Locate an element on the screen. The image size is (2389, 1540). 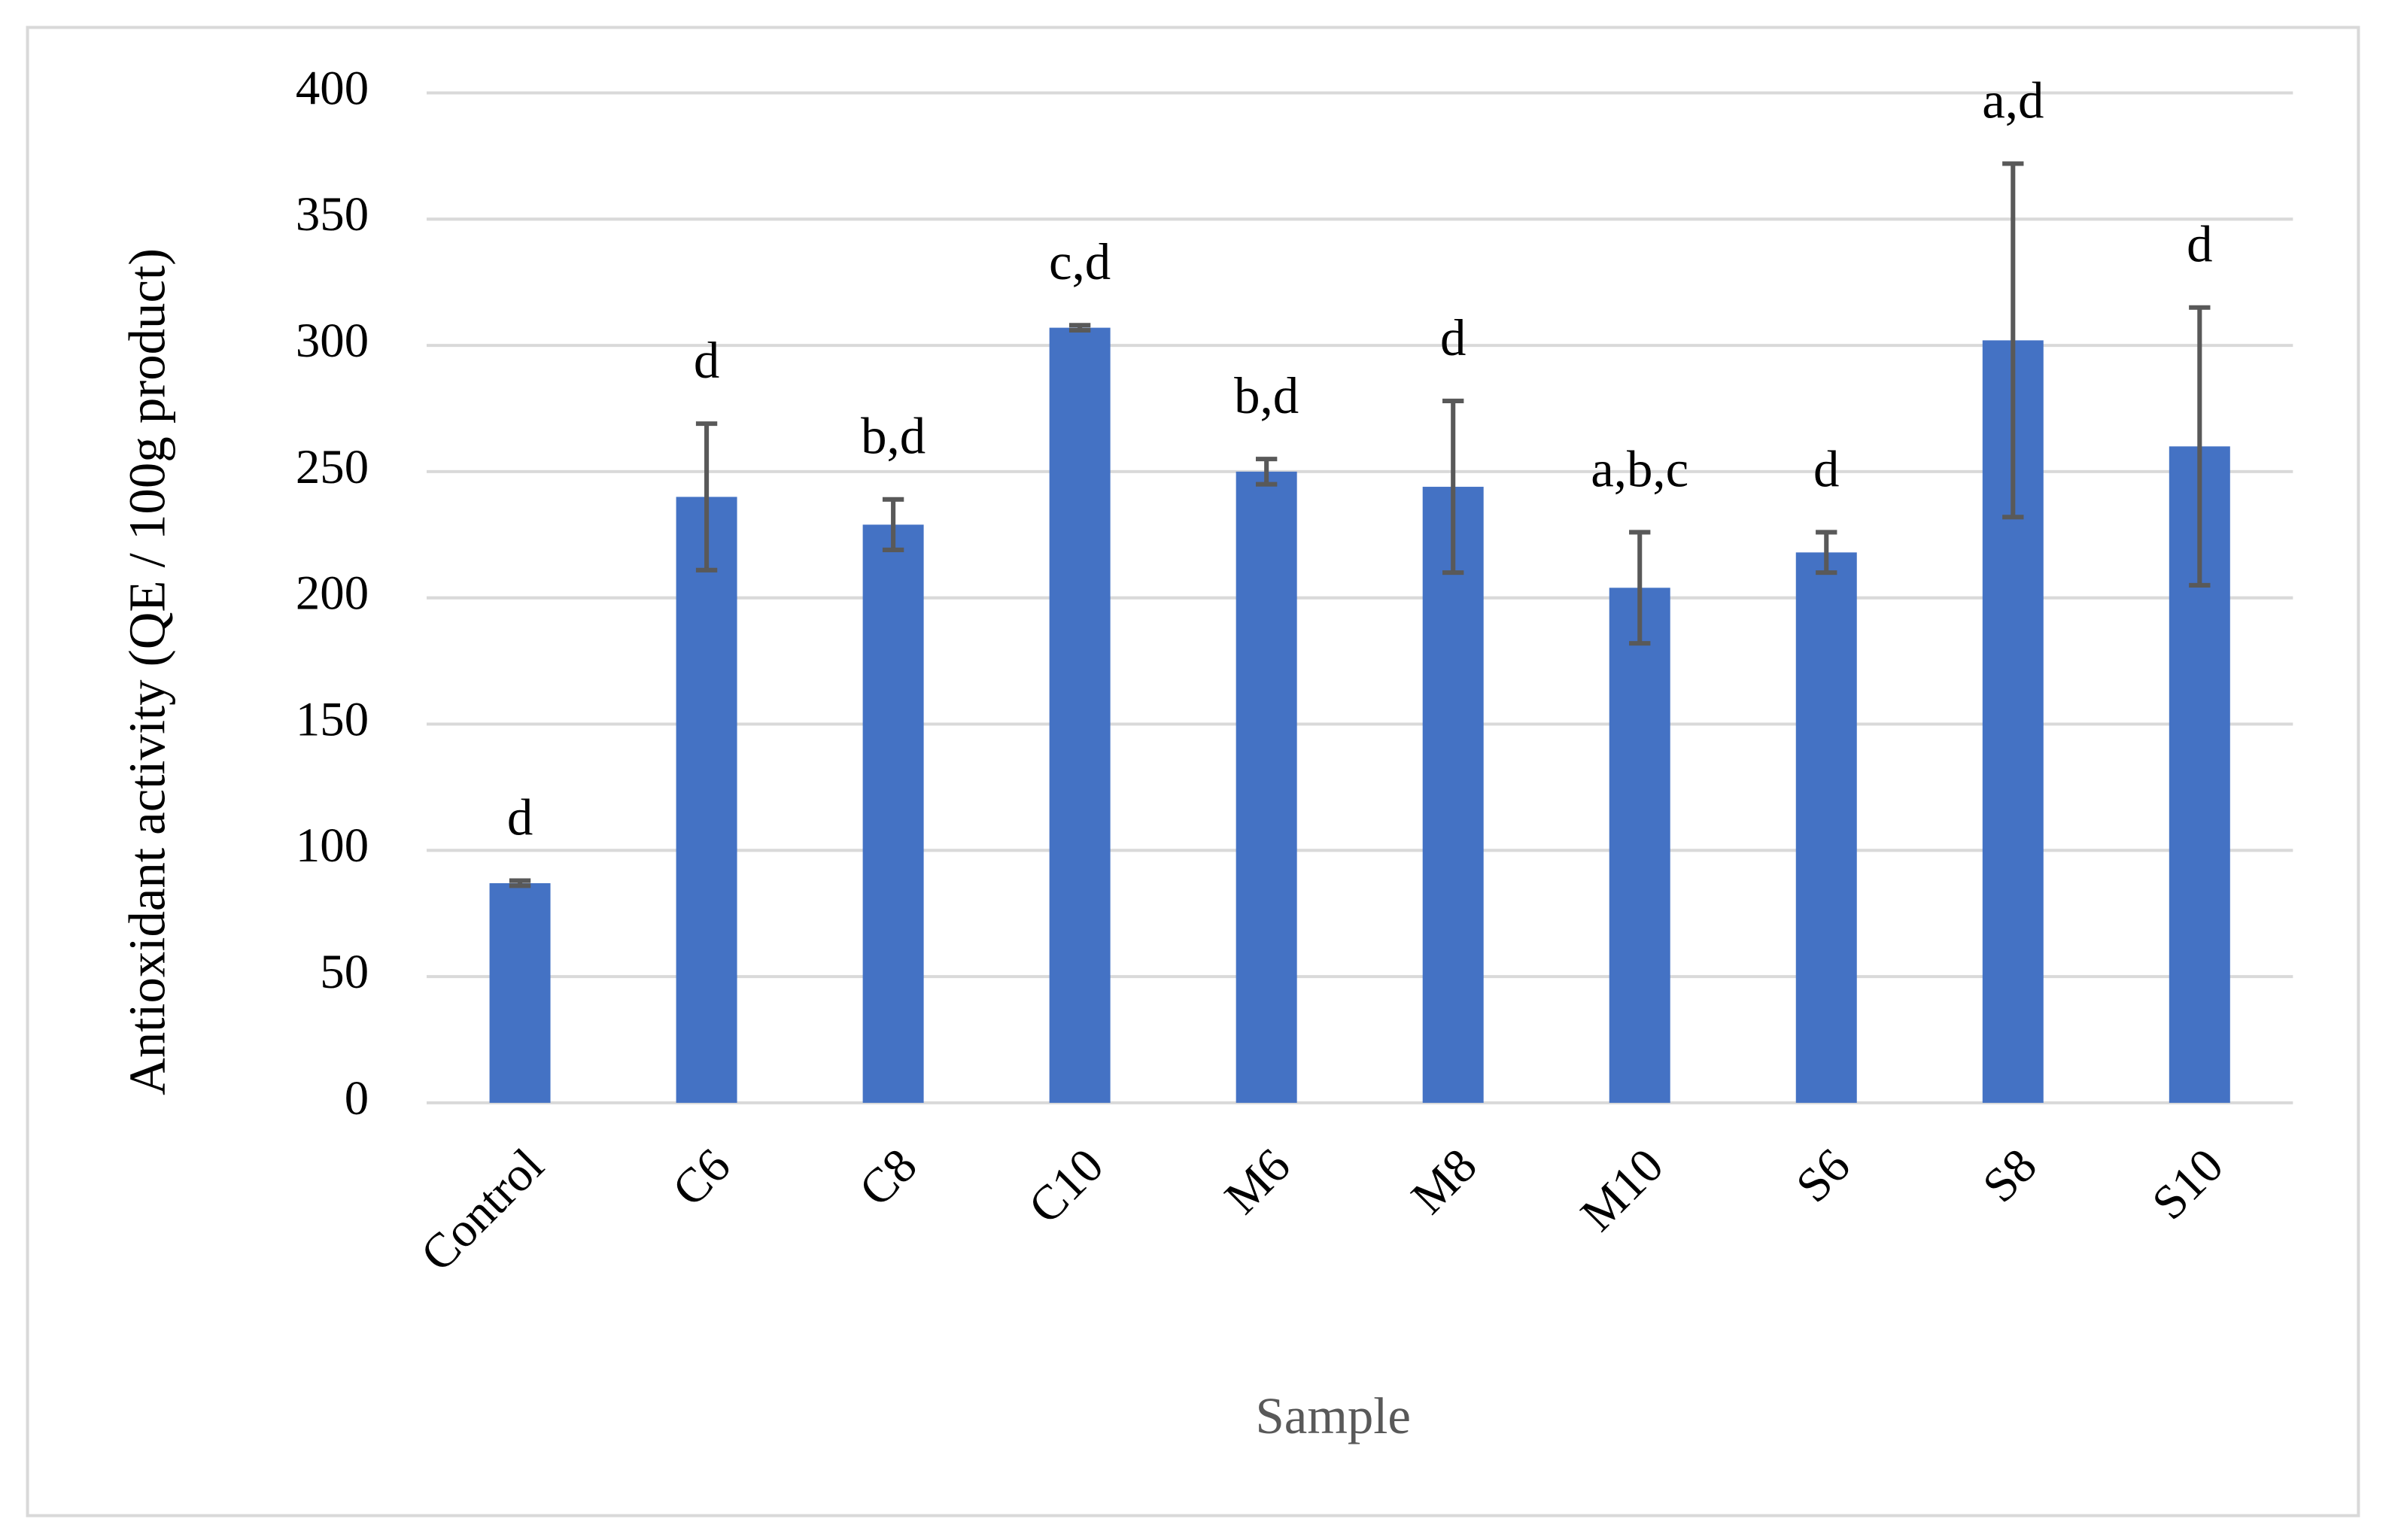
y-tick-label: 250 is located at coordinates (332, 467).